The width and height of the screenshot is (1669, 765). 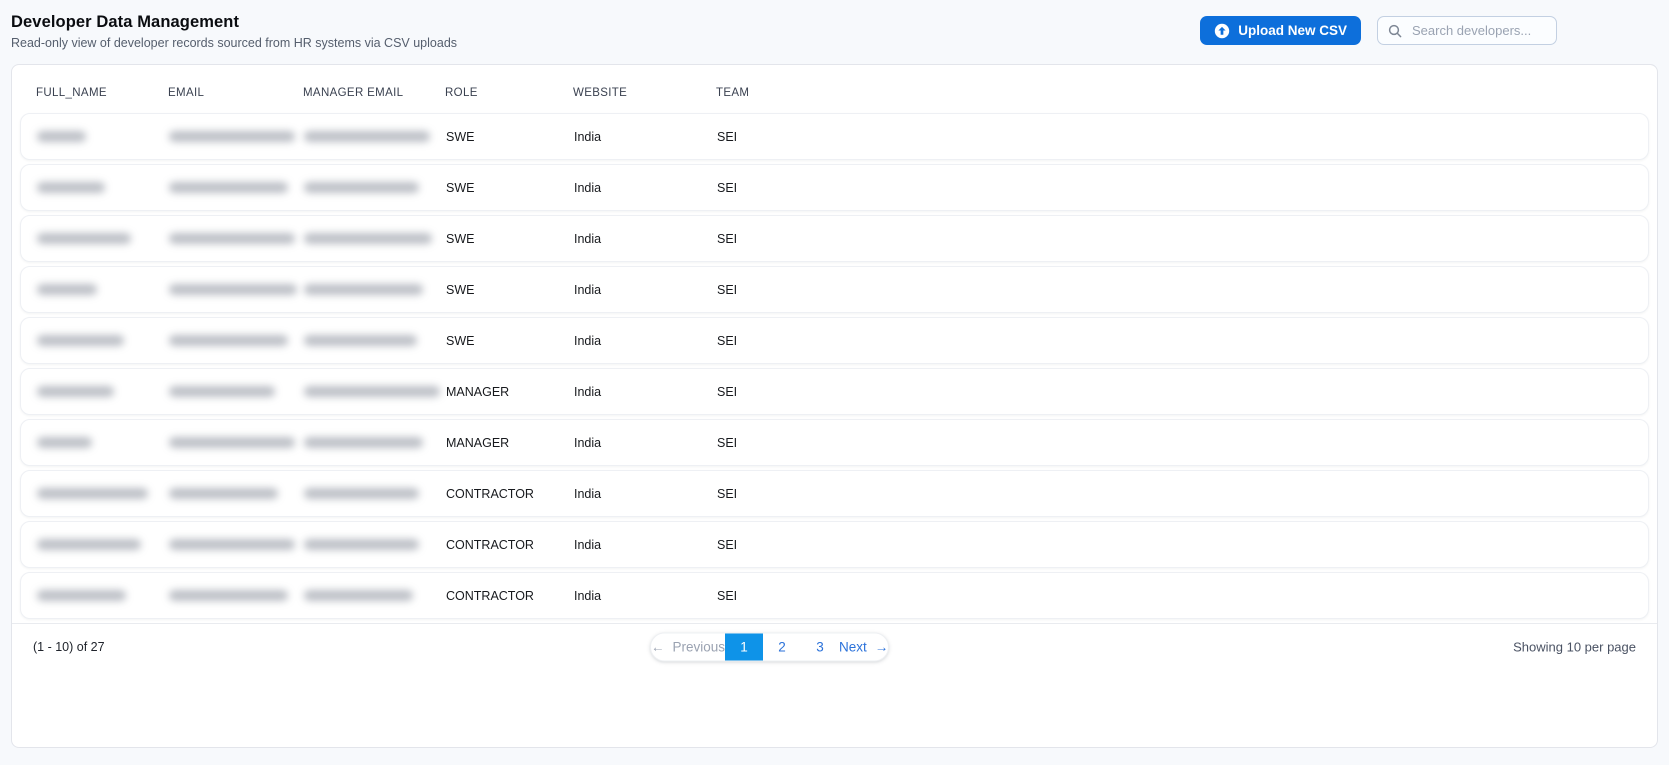 What do you see at coordinates (688, 647) in the screenshot?
I see `previous-page-button: ← Previous` at bounding box center [688, 647].